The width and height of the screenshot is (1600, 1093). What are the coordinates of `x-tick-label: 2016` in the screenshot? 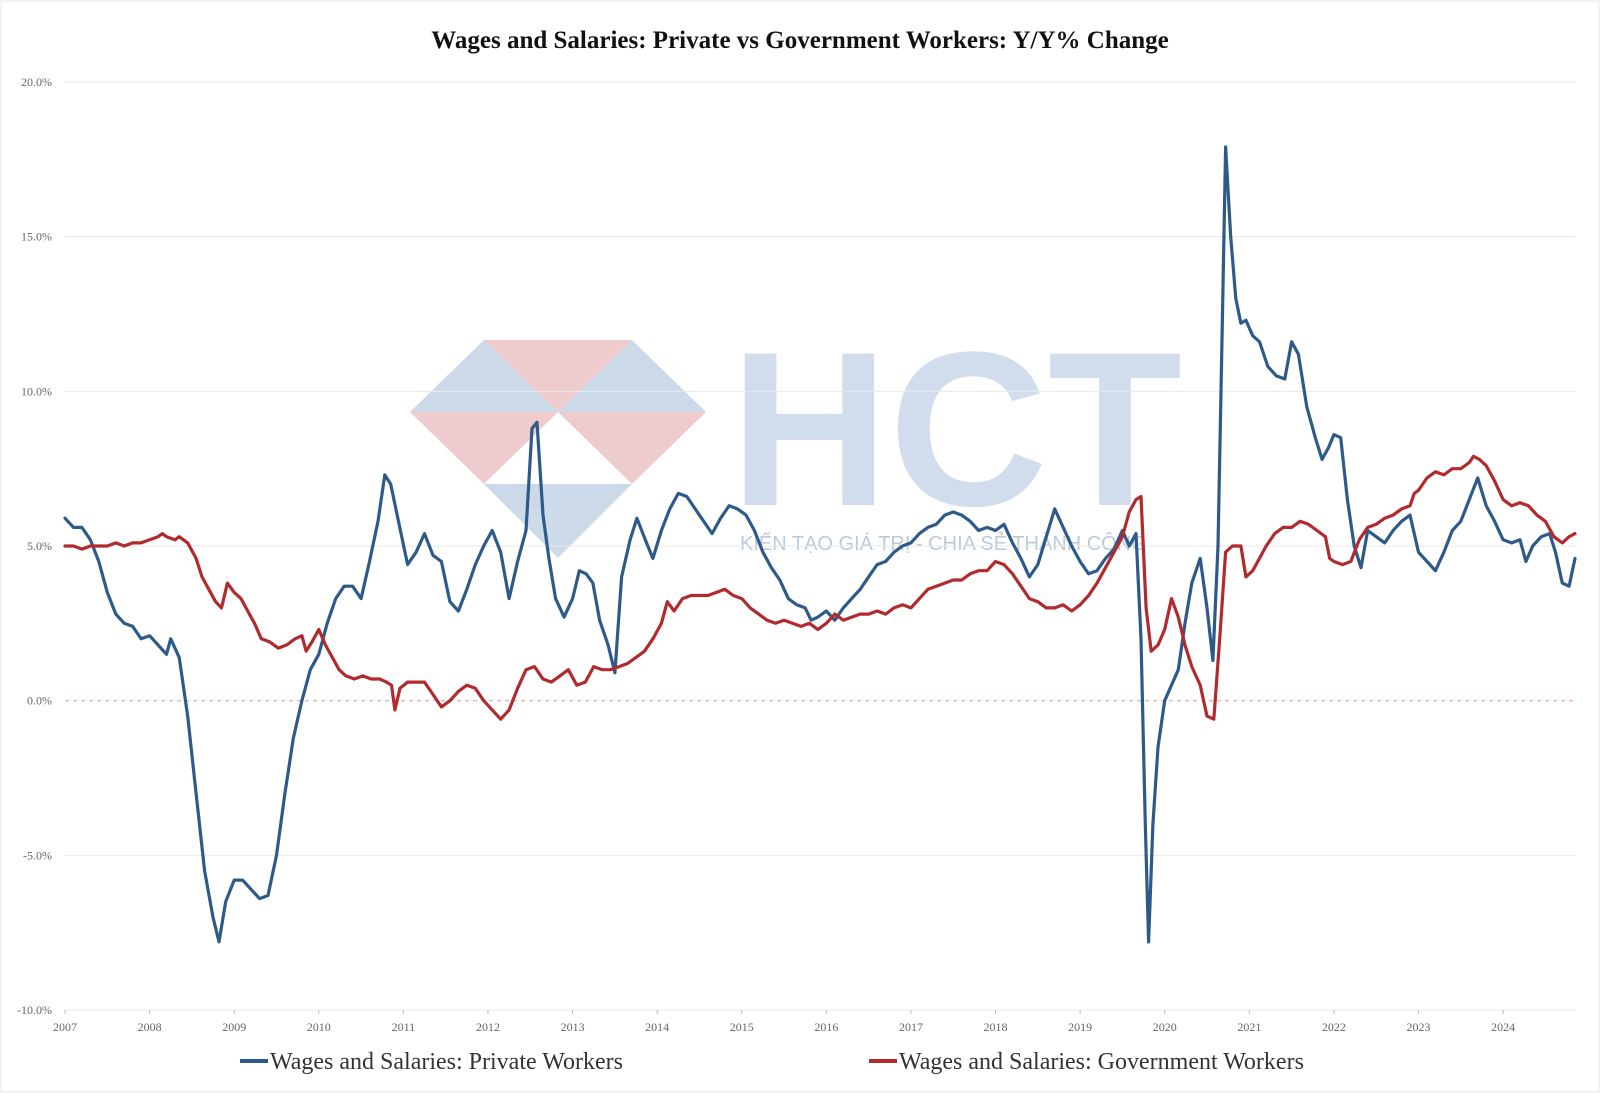 It's located at (826, 1027).